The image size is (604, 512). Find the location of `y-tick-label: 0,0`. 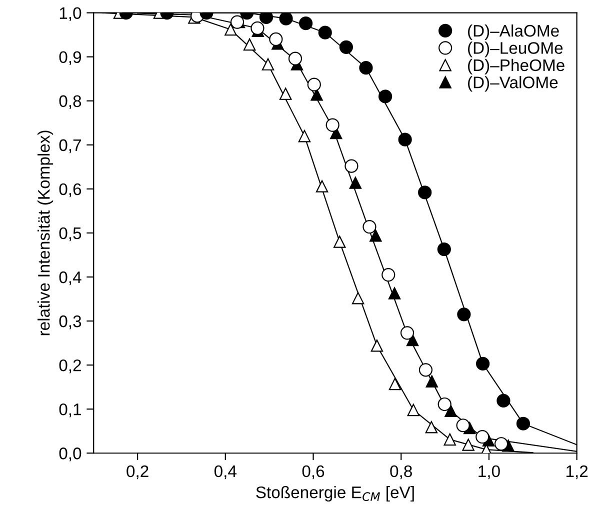

y-tick-label: 0,0 is located at coordinates (70, 455).